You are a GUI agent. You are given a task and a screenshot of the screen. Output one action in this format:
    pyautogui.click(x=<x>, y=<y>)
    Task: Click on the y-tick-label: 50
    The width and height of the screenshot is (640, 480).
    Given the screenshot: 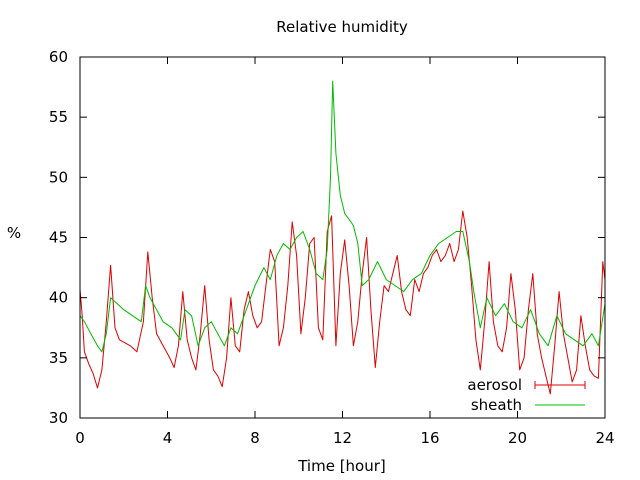 What is the action you would take?
    pyautogui.click(x=58, y=177)
    